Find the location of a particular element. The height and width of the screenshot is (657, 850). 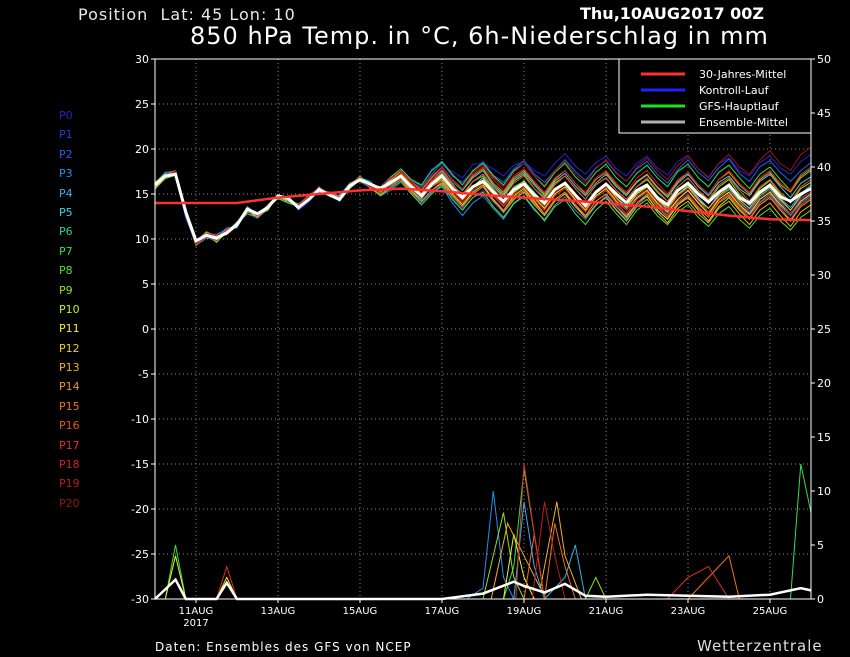

member-label: P8 is located at coordinates (66, 271).